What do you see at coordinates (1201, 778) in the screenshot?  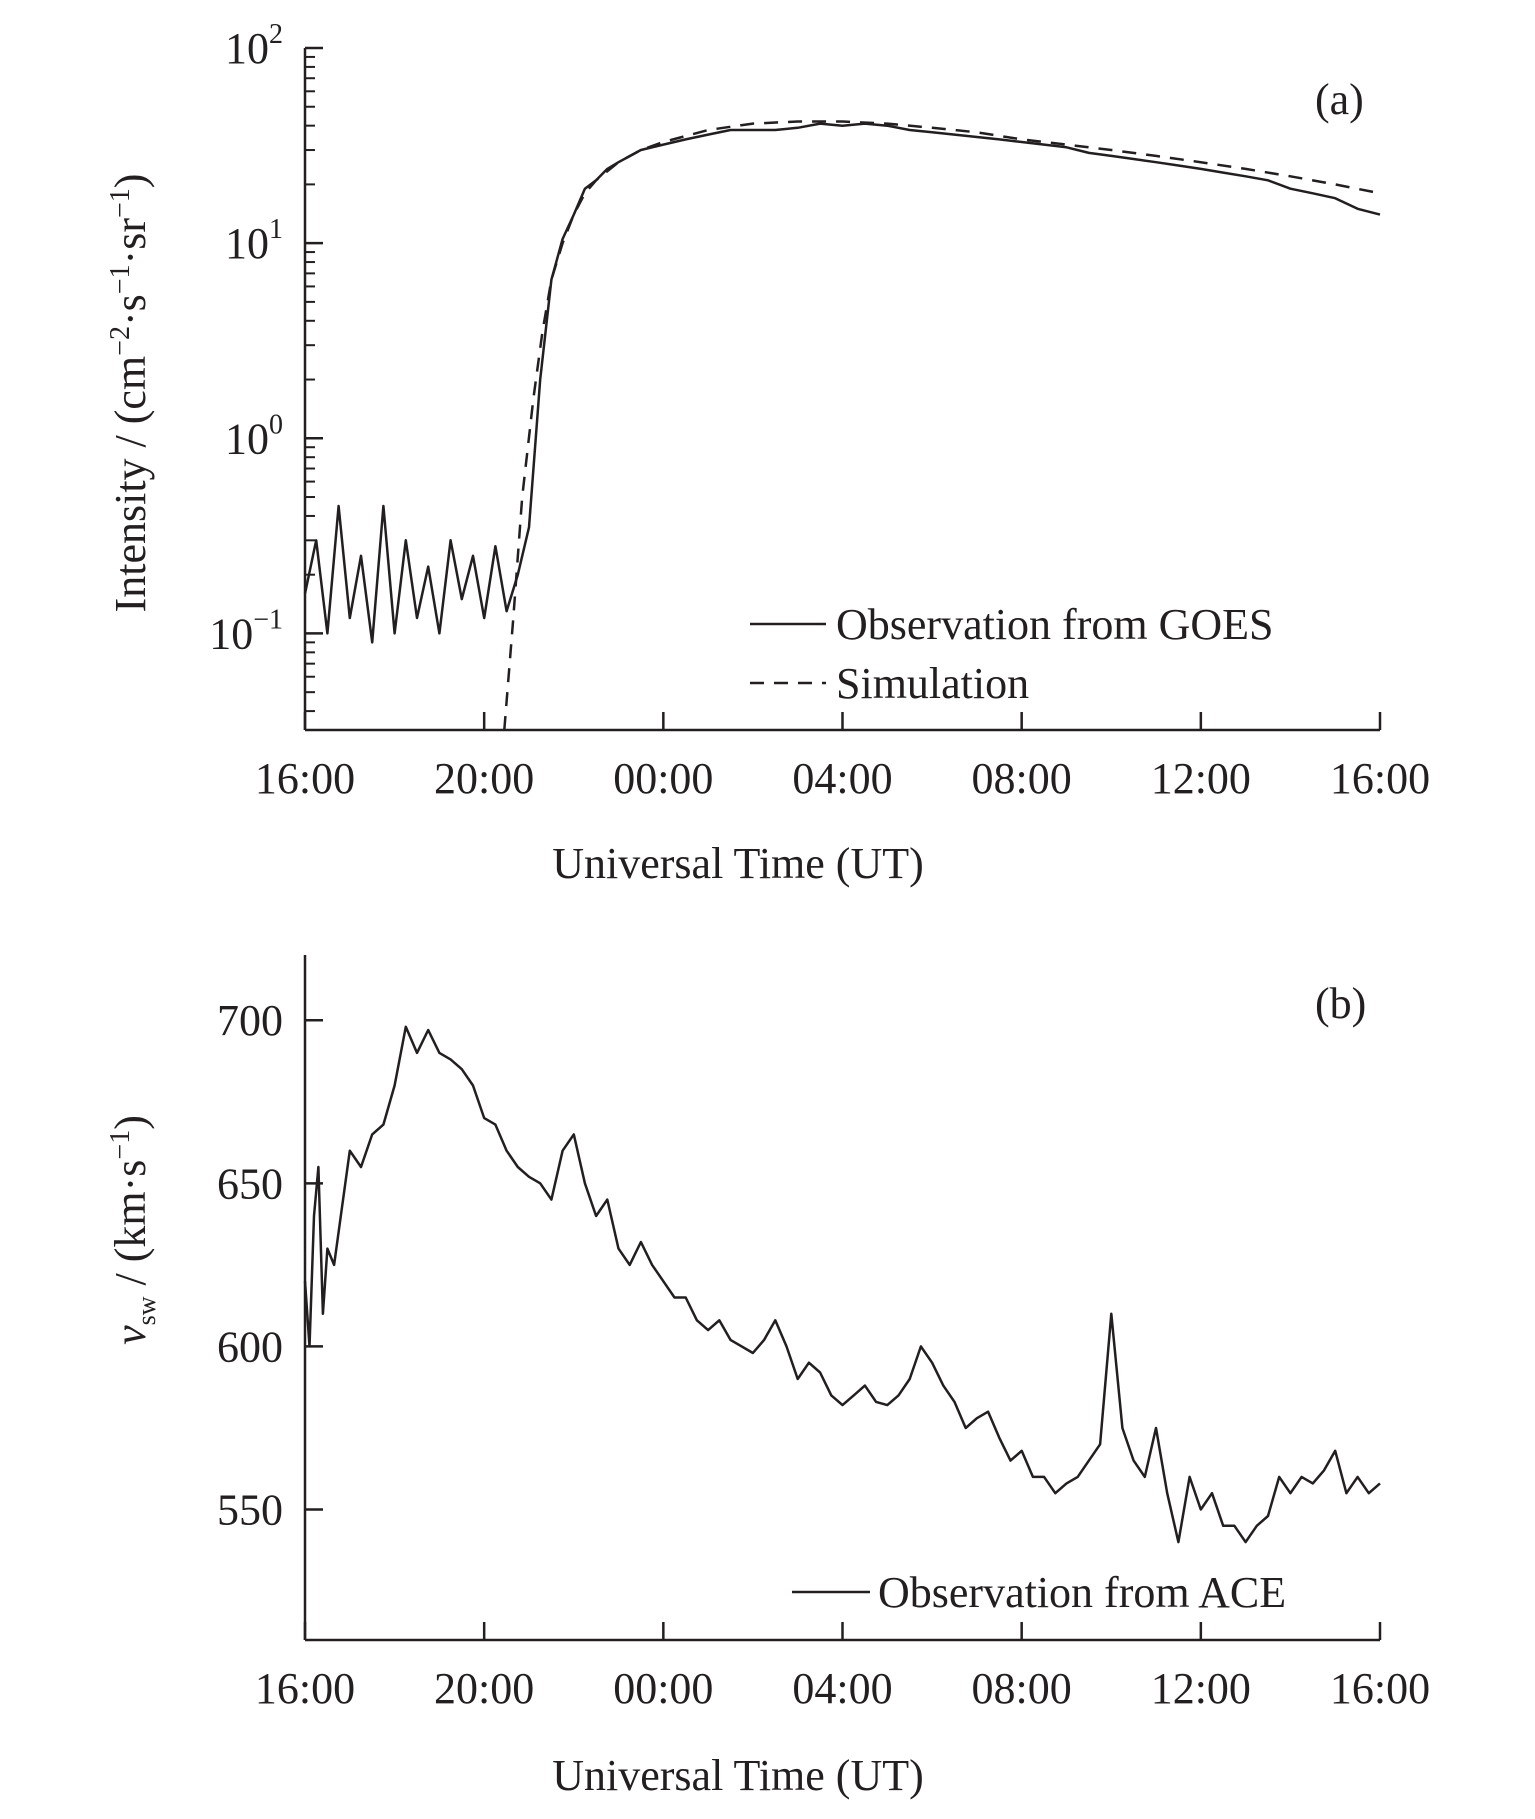 I see `panel-a-x-tick-label: 12:00` at bounding box center [1201, 778].